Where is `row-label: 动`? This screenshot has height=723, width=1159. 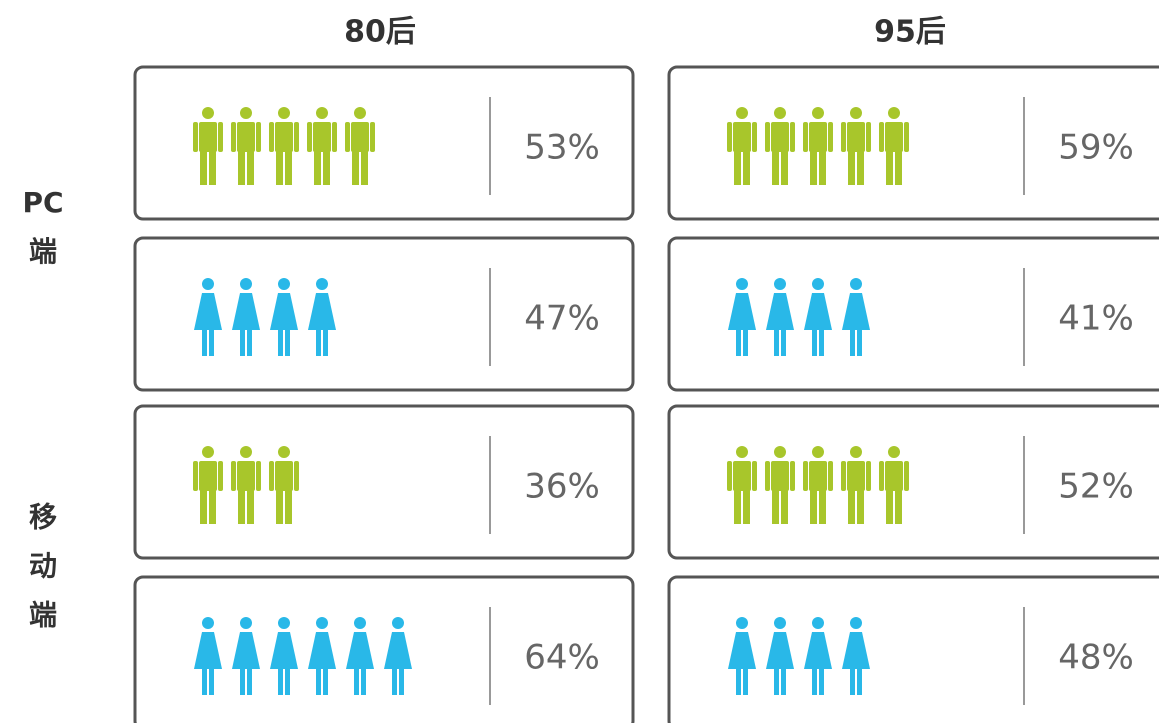
row-label: 动 is located at coordinates (43, 566).